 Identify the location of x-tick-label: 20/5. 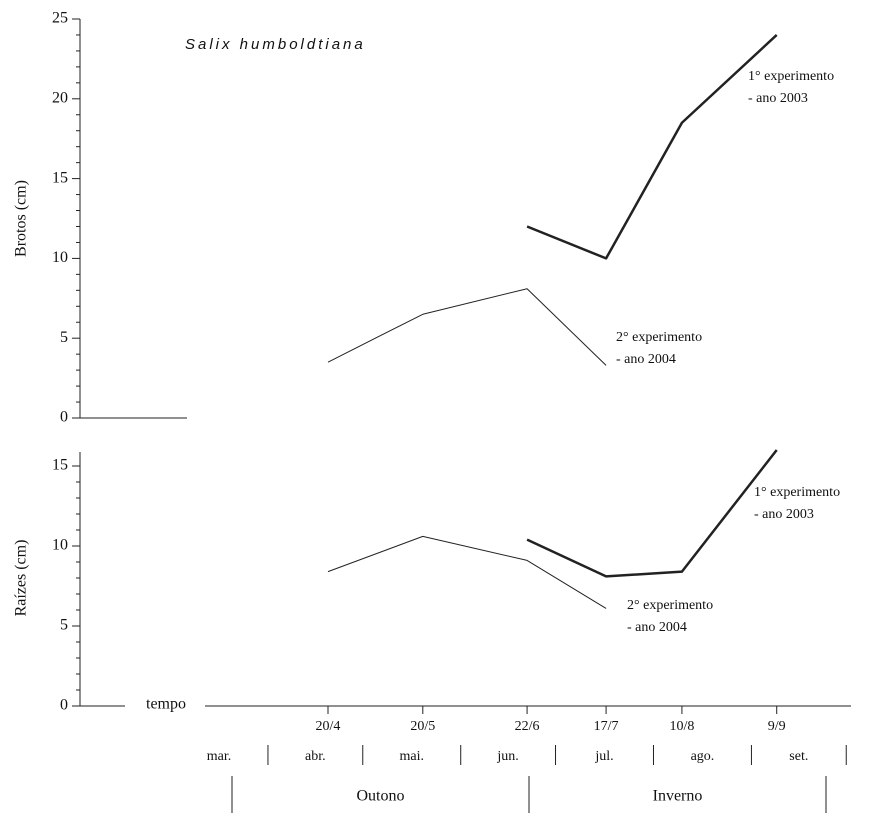
(422, 726).